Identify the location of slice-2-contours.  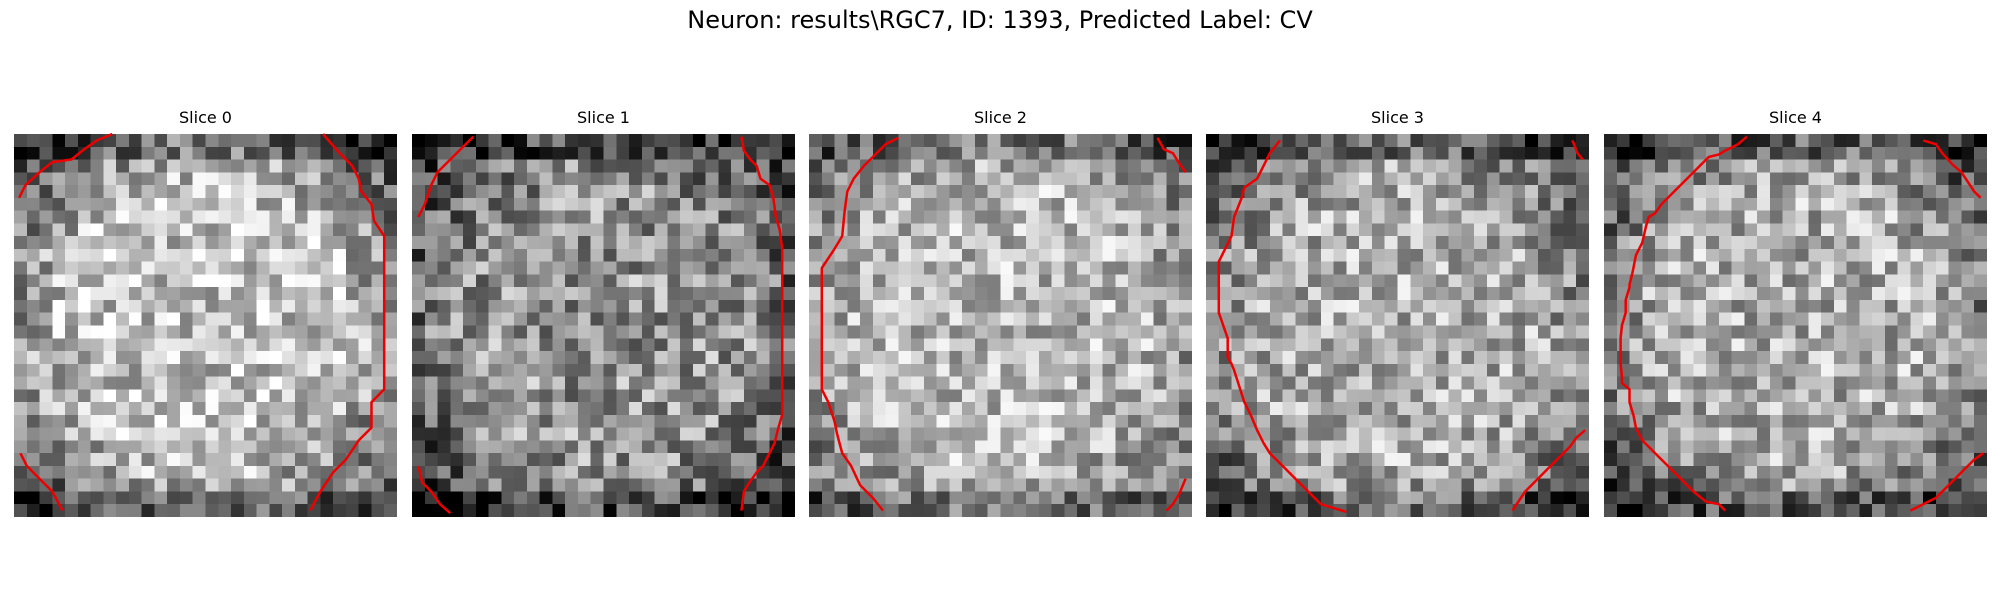
(1003, 324).